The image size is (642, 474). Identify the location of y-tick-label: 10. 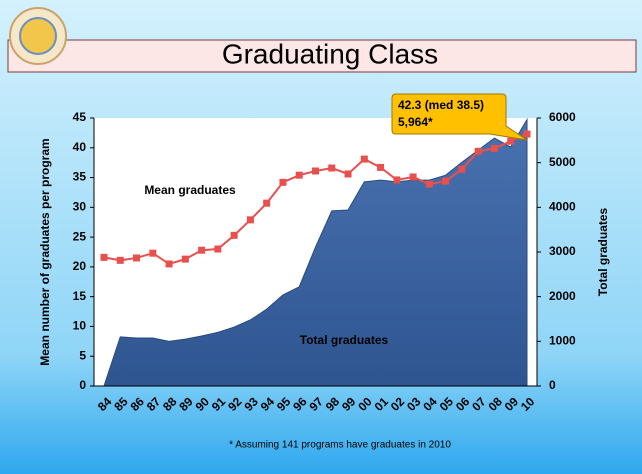
(80, 326).